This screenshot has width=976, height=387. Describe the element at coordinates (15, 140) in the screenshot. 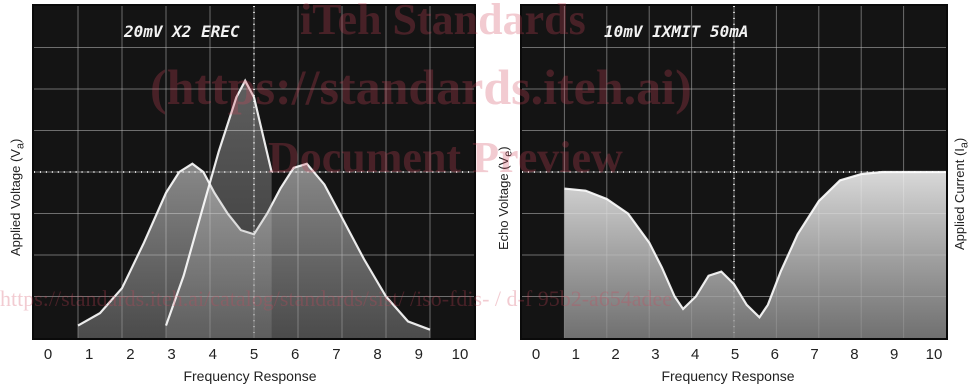

I see `y-axis-label-left-close: )` at that location.